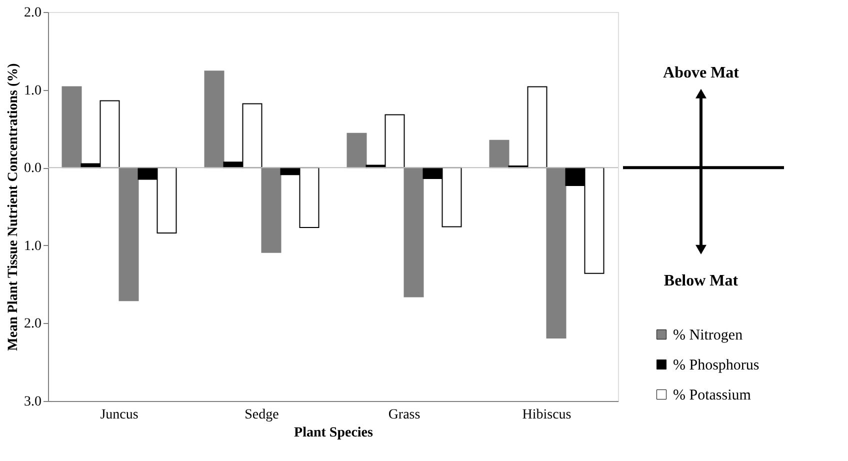 The width and height of the screenshot is (848, 461). Describe the element at coordinates (119, 415) in the screenshot. I see `x-tick-label: Juncus` at that location.